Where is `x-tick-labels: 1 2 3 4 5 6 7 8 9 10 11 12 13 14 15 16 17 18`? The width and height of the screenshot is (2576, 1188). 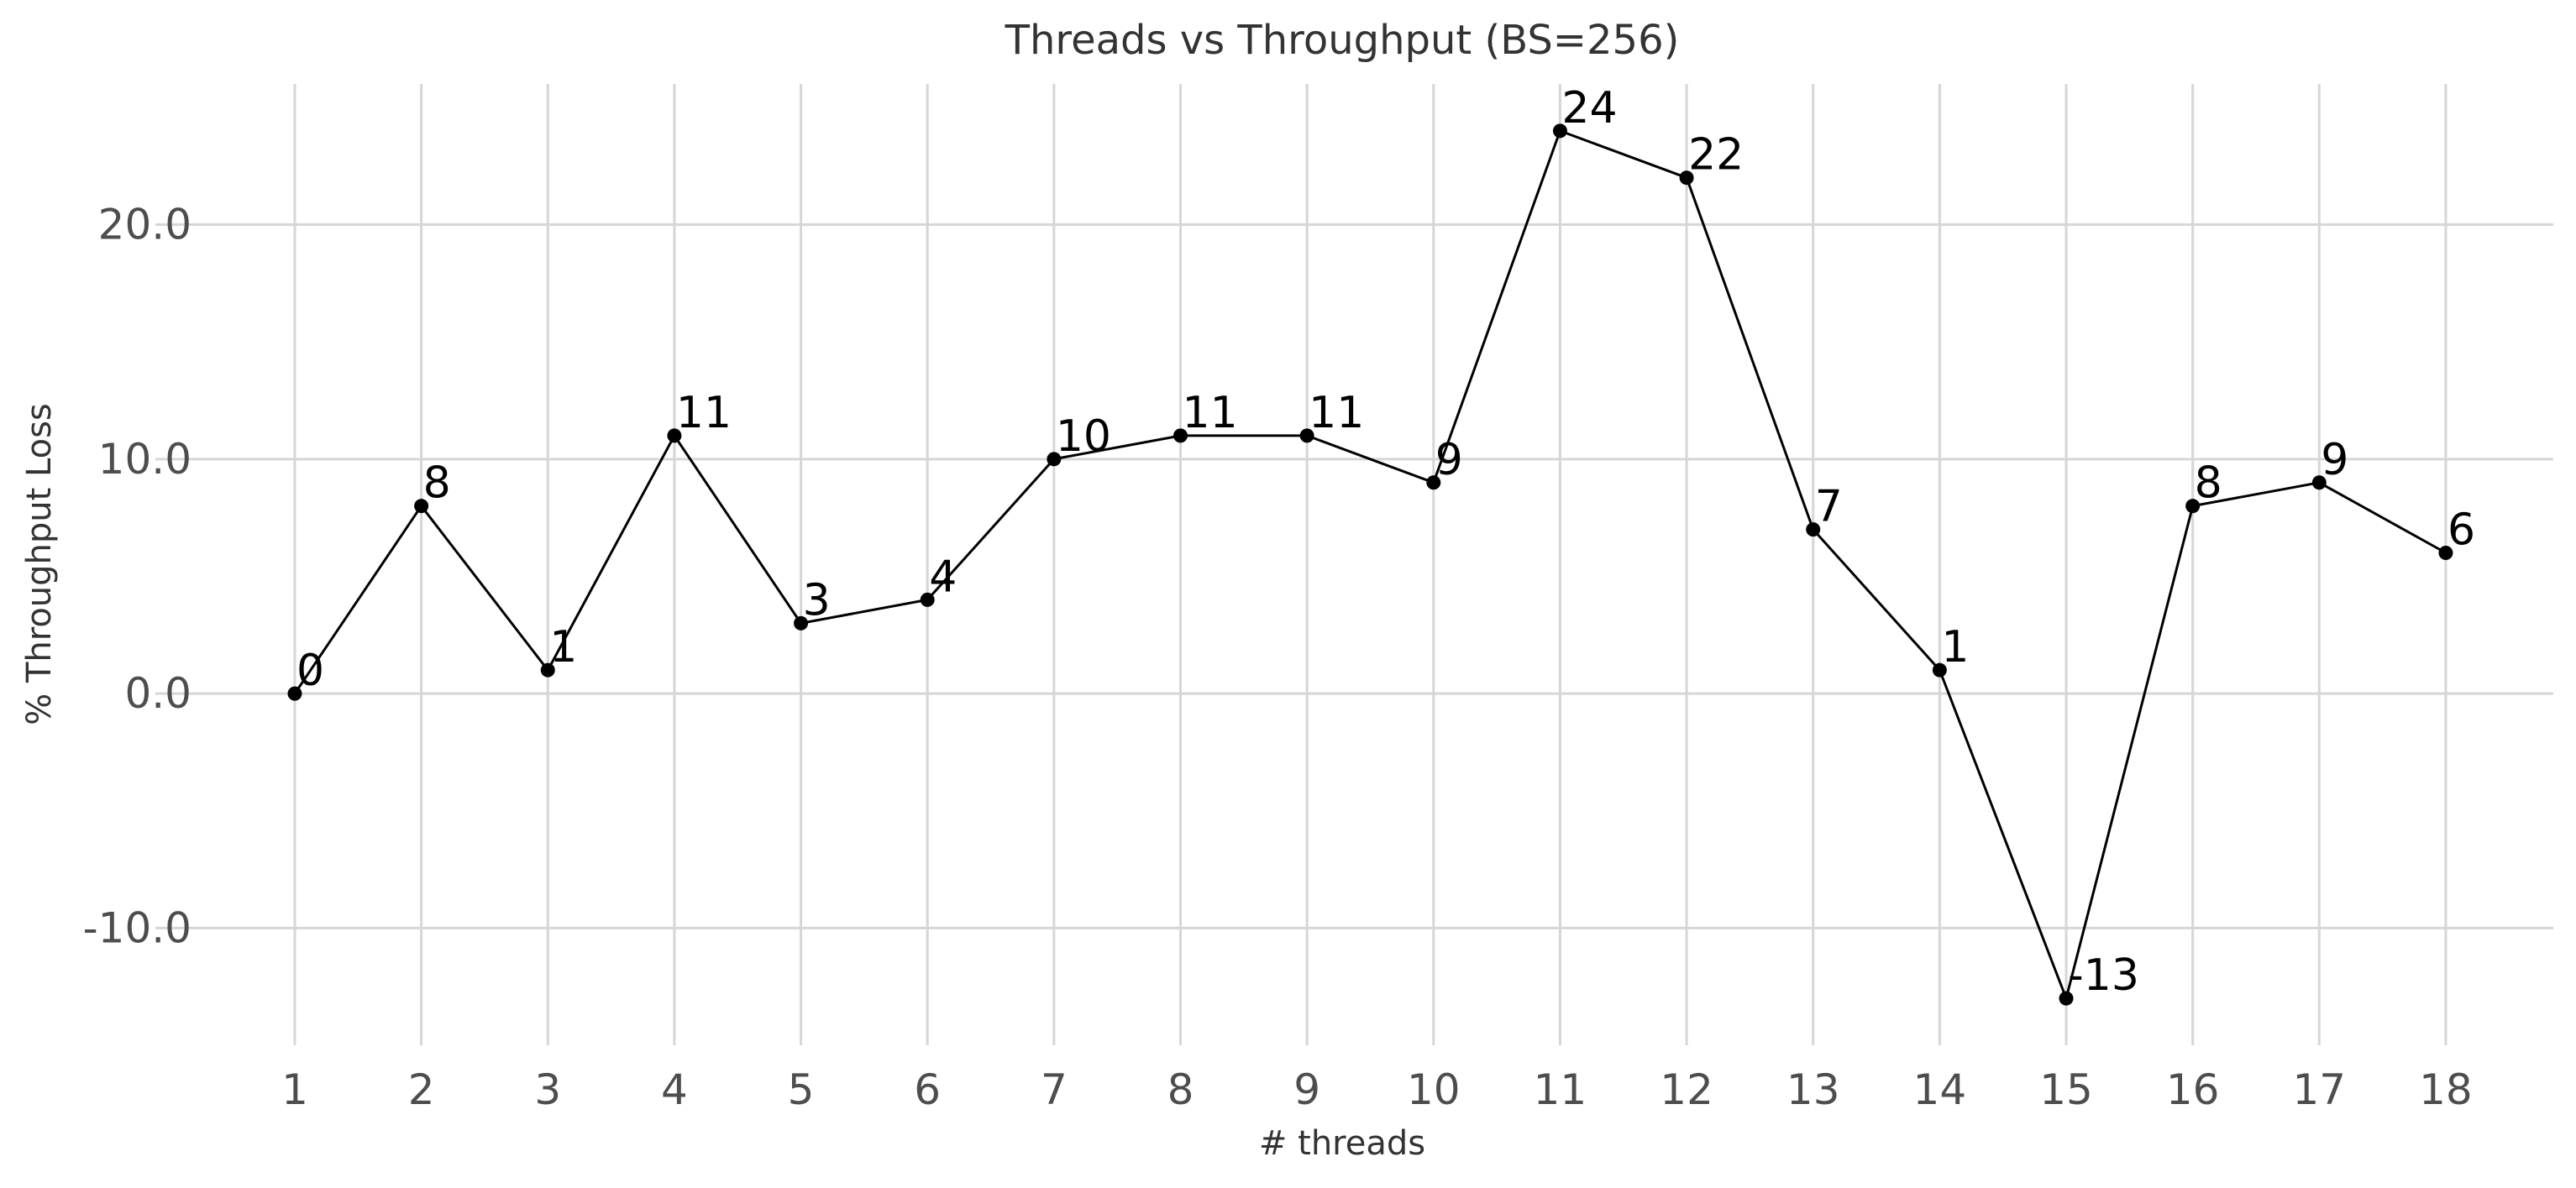 x-tick-labels: 1 2 3 4 5 6 7 8 9 10 11 12 13 14 15 16 17 18 is located at coordinates (1377, 1089).